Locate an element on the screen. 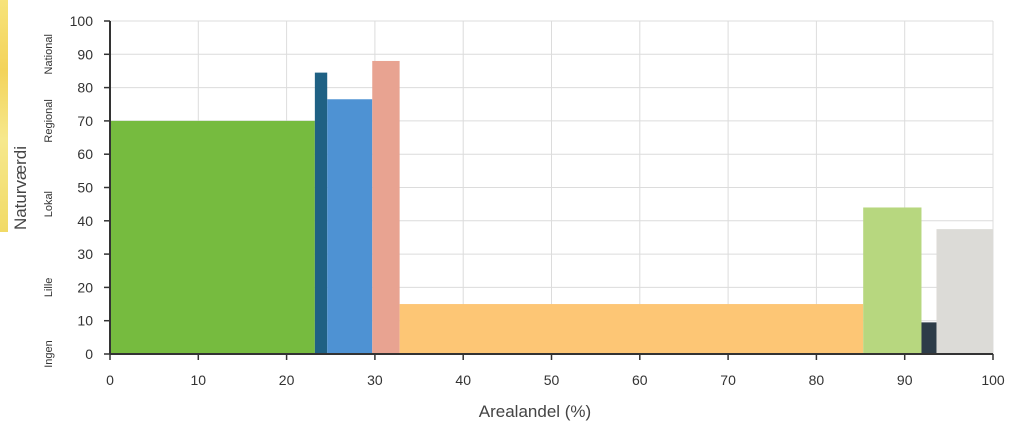 This screenshot has width=1012, height=437. y-tick-label-1: 10 is located at coordinates (85, 321).